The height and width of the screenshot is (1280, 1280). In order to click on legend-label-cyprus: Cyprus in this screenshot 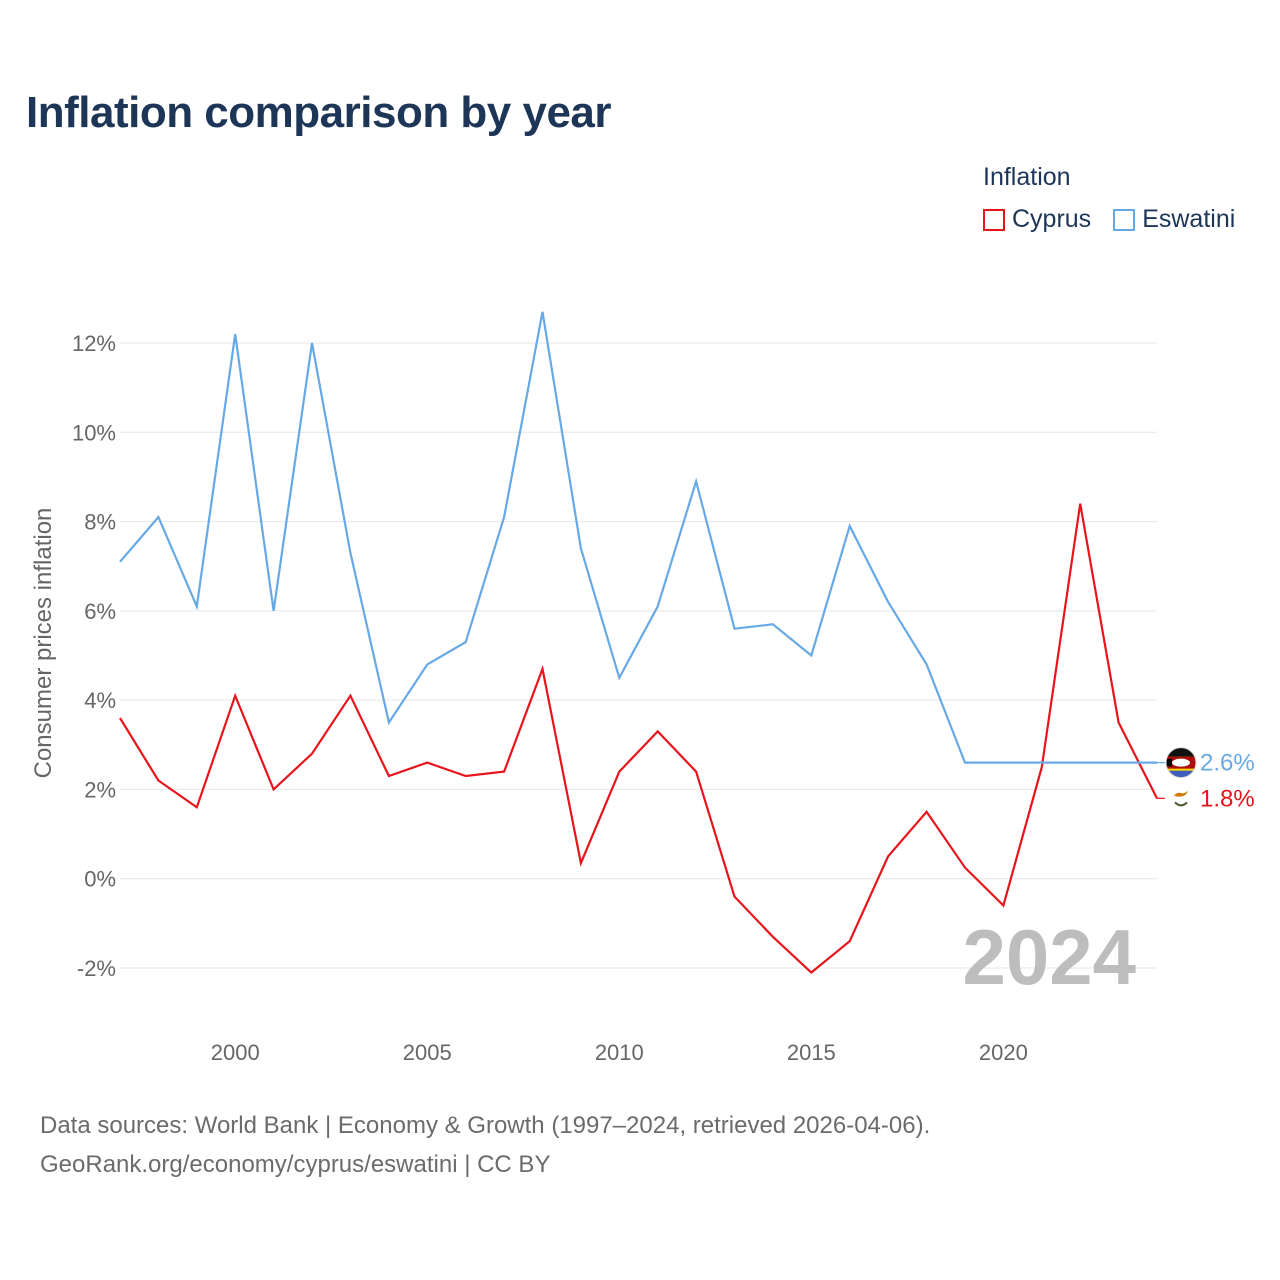, I will do `click(1052, 219)`.